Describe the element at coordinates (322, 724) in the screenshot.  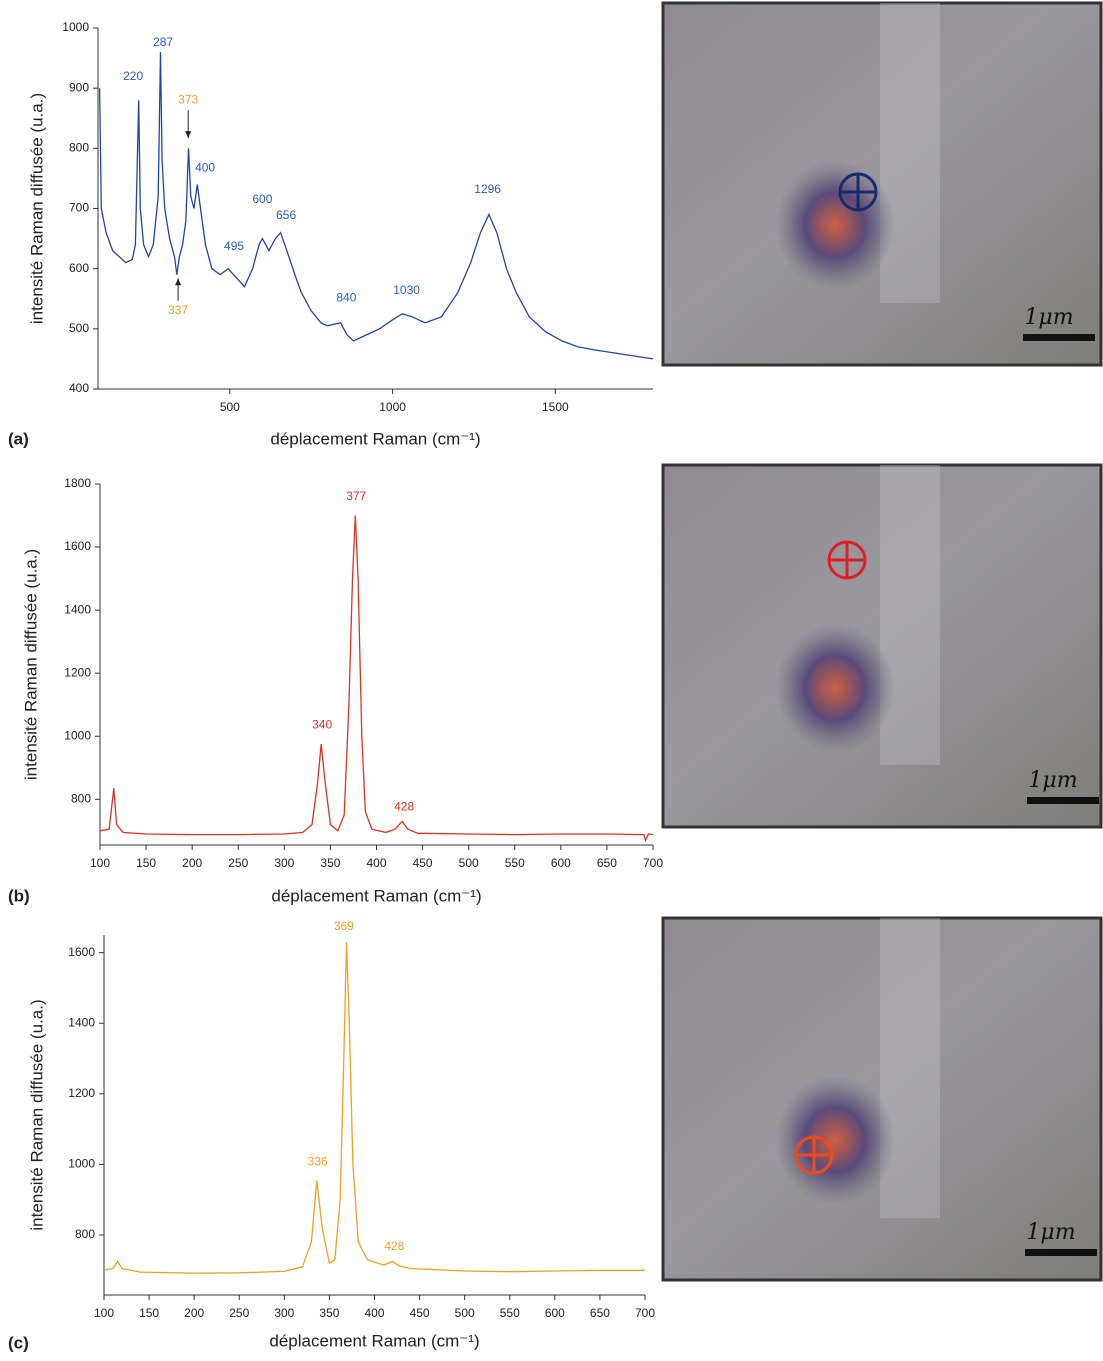
I see `peak-label: 340` at that location.